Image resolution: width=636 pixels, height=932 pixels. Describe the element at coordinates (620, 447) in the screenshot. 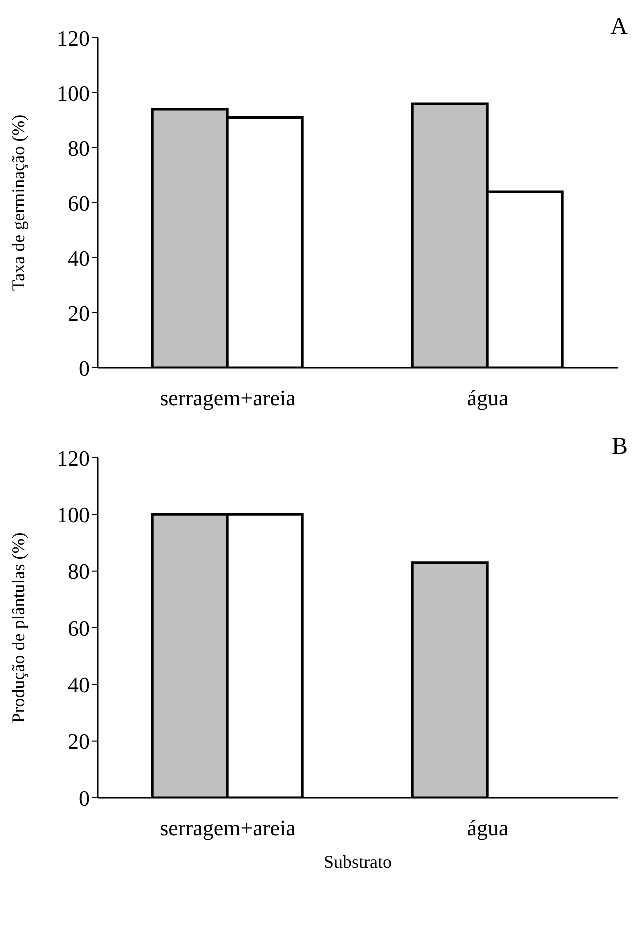

I see `chart-title: B` at that location.